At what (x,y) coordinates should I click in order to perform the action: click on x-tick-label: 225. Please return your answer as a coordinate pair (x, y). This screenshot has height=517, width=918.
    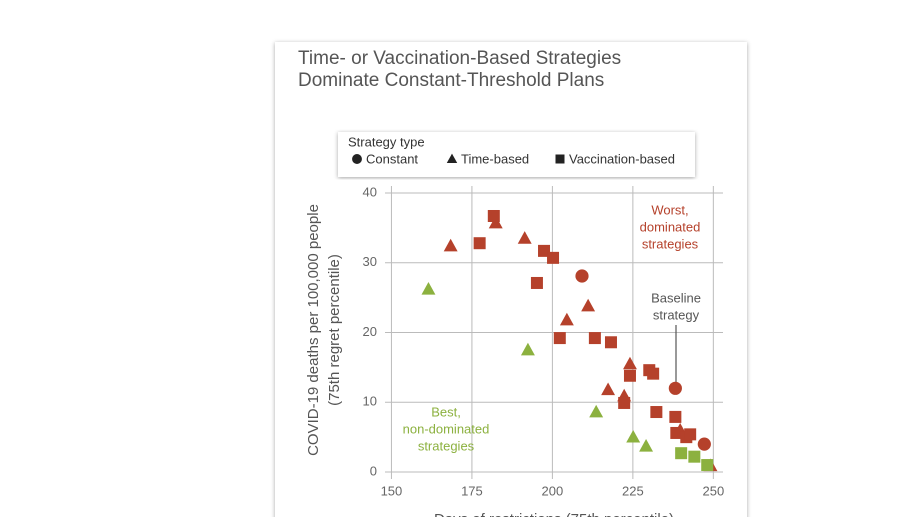
    Looking at the image, I should click on (633, 490).